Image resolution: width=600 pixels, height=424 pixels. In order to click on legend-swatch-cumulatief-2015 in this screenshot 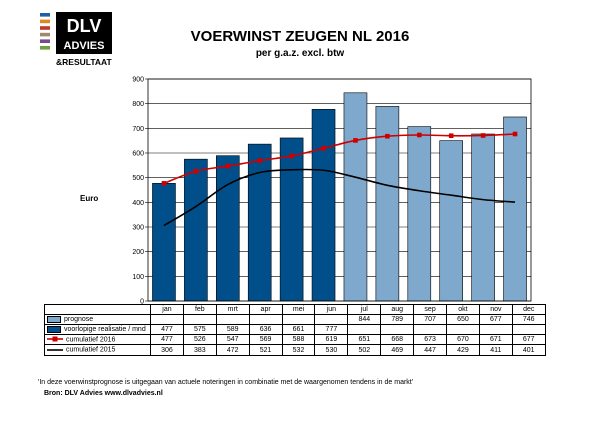, I will do `click(55, 350)`.